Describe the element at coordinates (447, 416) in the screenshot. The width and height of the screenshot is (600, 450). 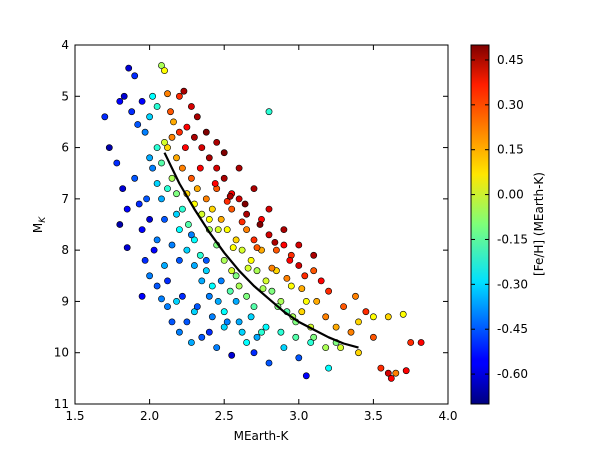
I see `x-tick-label: 4.0` at that location.